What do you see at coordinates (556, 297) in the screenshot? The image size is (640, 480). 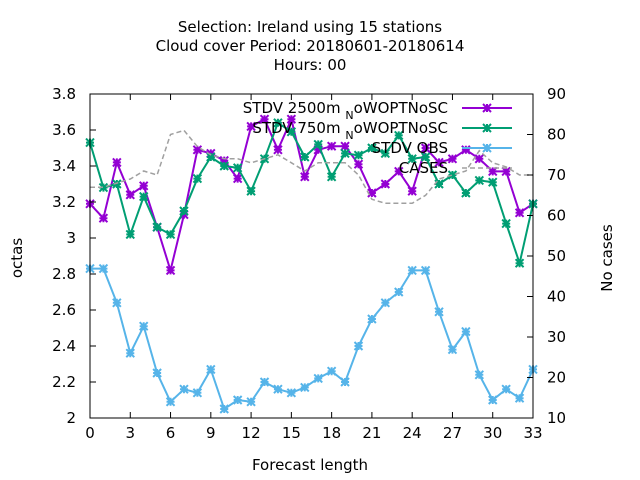 I see `y2-tick-label: 40` at bounding box center [556, 297].